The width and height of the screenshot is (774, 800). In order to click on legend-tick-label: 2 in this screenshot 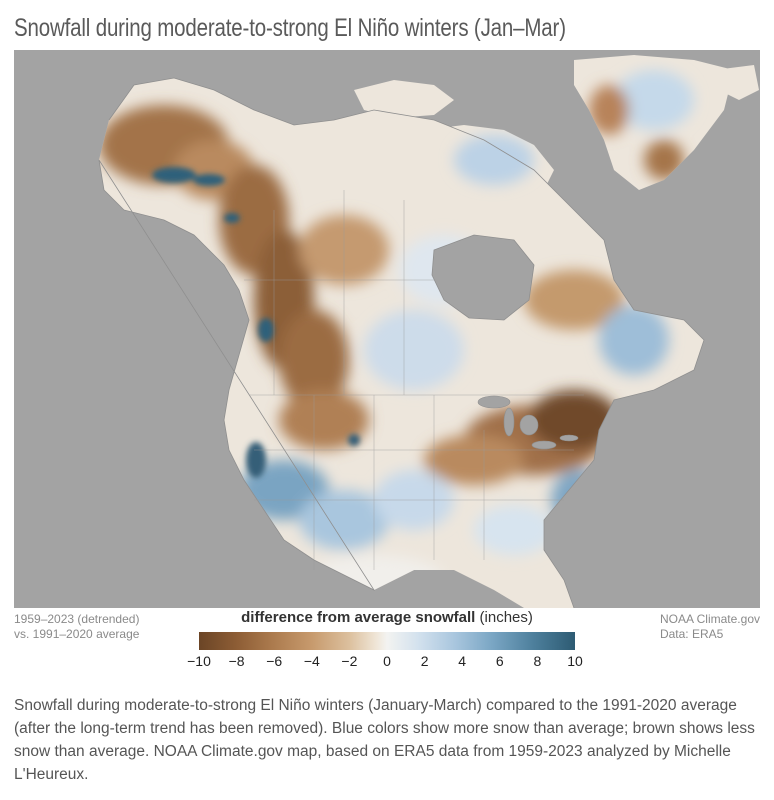, I will do `click(424, 661)`.